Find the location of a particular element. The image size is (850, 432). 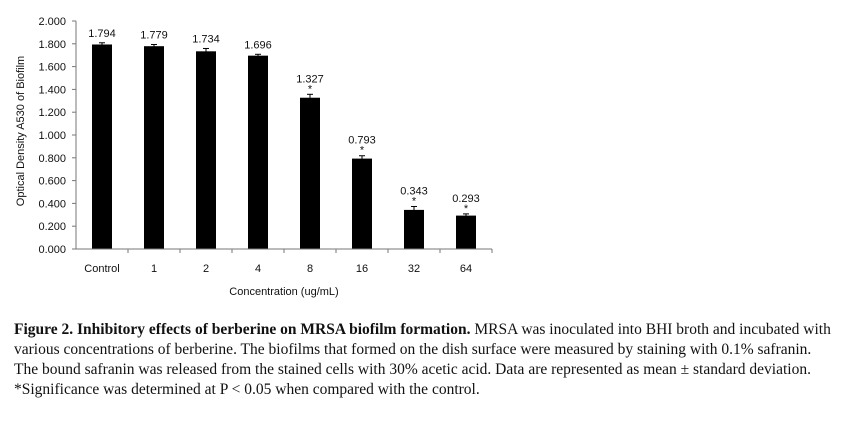

y-axis-title: Optical Density A530 of Biofilm is located at coordinates (21, 131).